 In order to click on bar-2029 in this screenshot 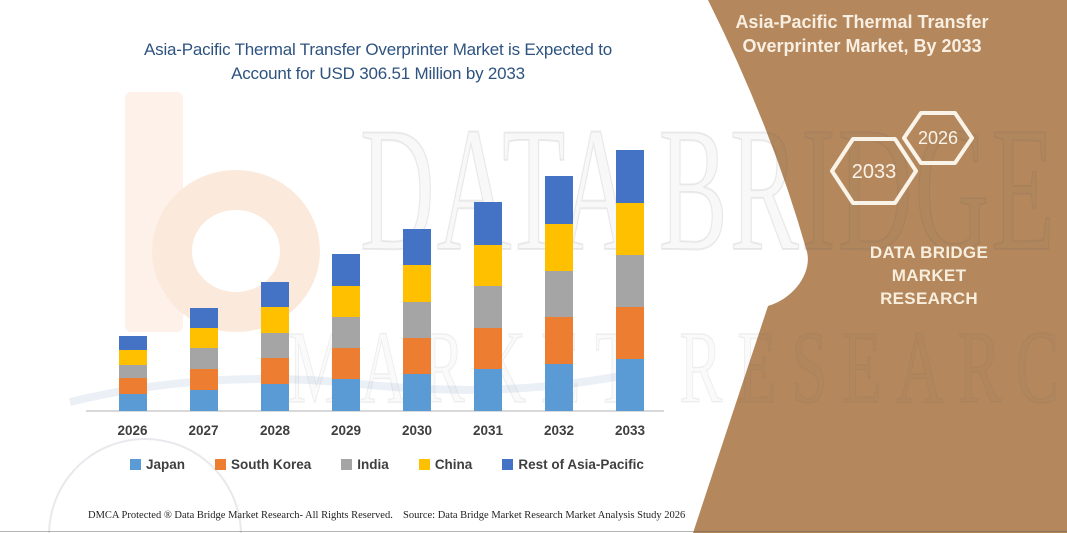, I will do `click(346, 332)`.